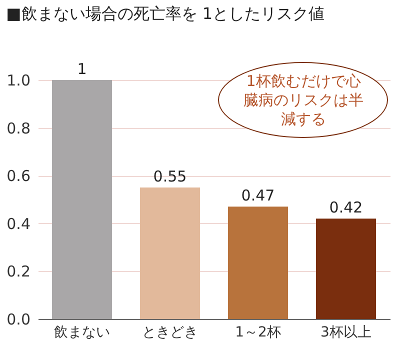  I want to click on data-label: 0.42, so click(346, 207).